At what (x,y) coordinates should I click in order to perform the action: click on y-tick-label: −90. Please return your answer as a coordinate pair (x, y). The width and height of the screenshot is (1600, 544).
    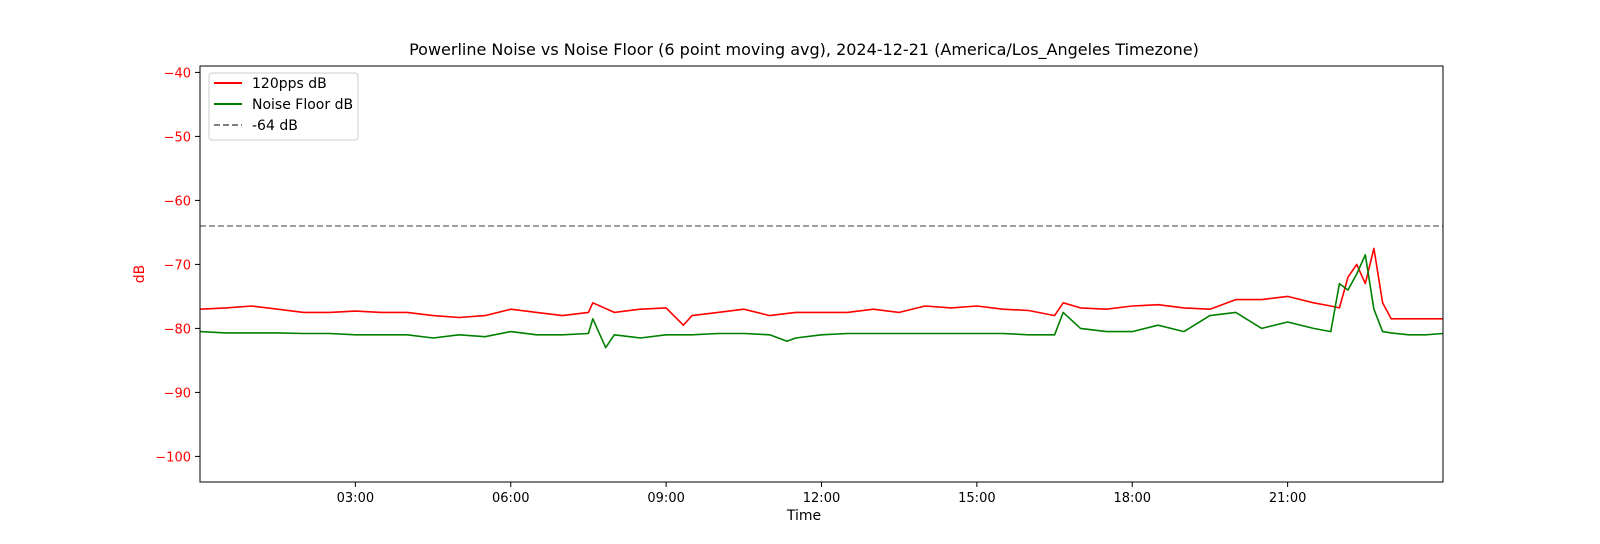
    Looking at the image, I should click on (177, 393).